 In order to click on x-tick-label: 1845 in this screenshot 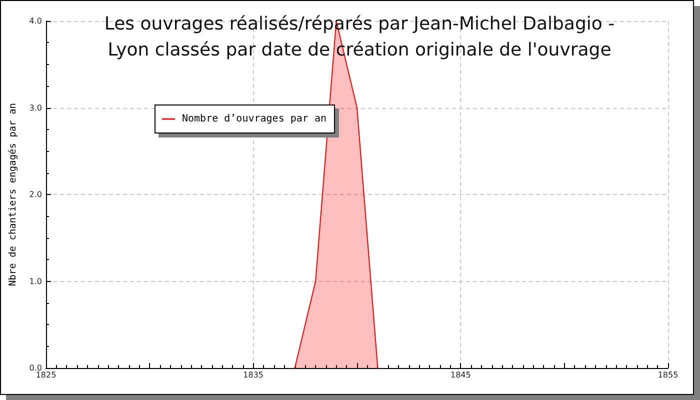, I will do `click(460, 375)`.